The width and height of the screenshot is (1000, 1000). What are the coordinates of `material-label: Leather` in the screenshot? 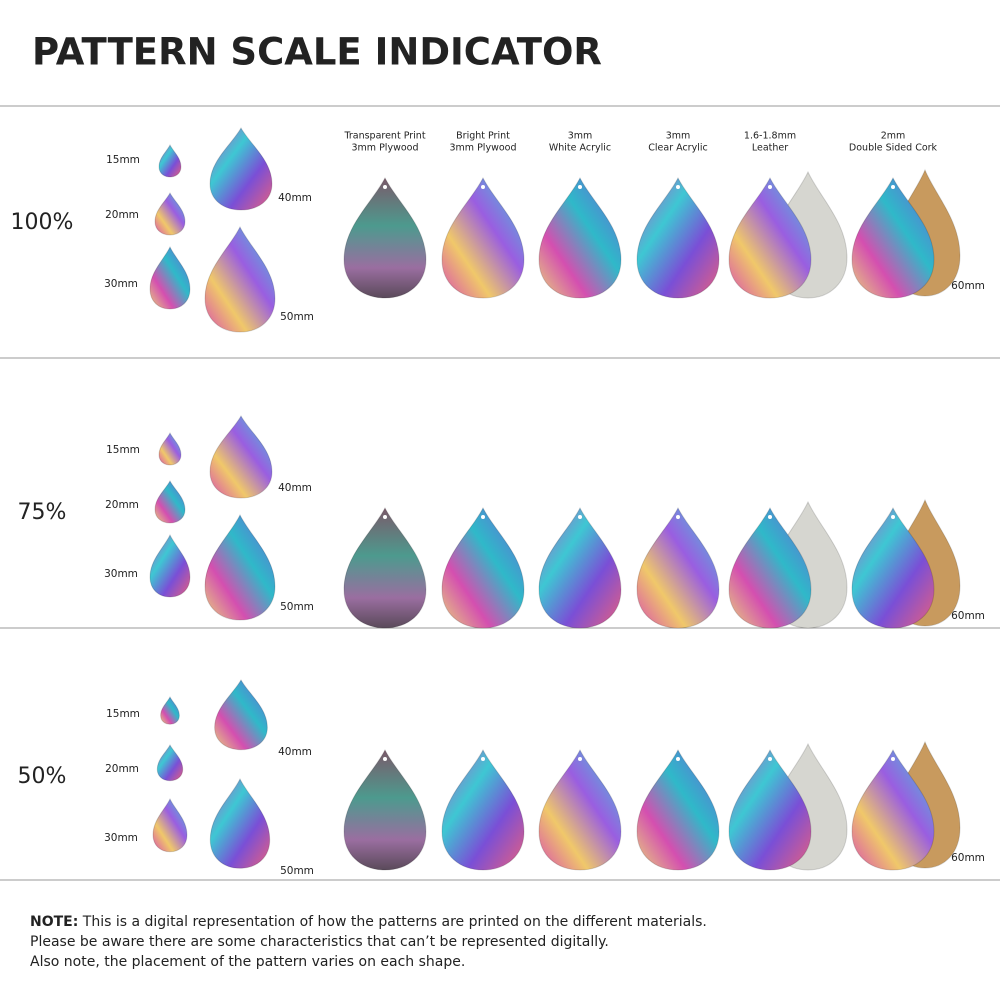 It's located at (770, 148).